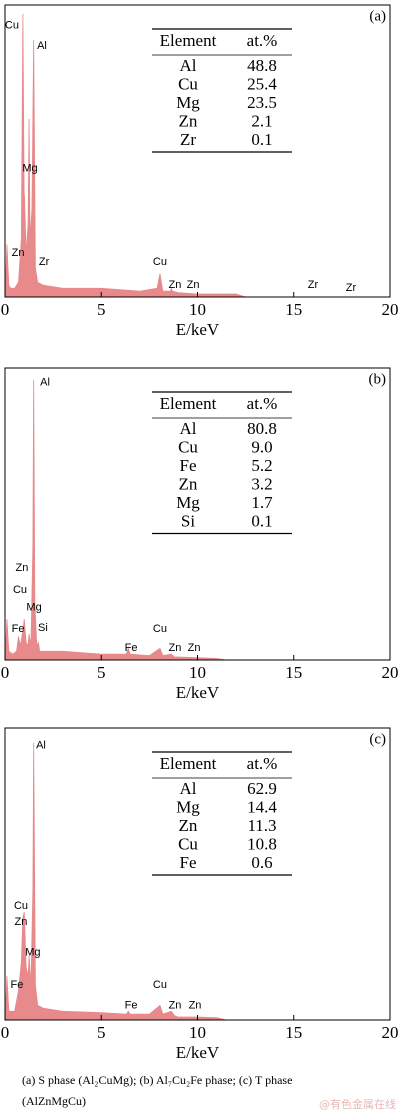  Describe the element at coordinates (357, 1104) in the screenshot. I see `watermark: @有色金属在线` at that location.